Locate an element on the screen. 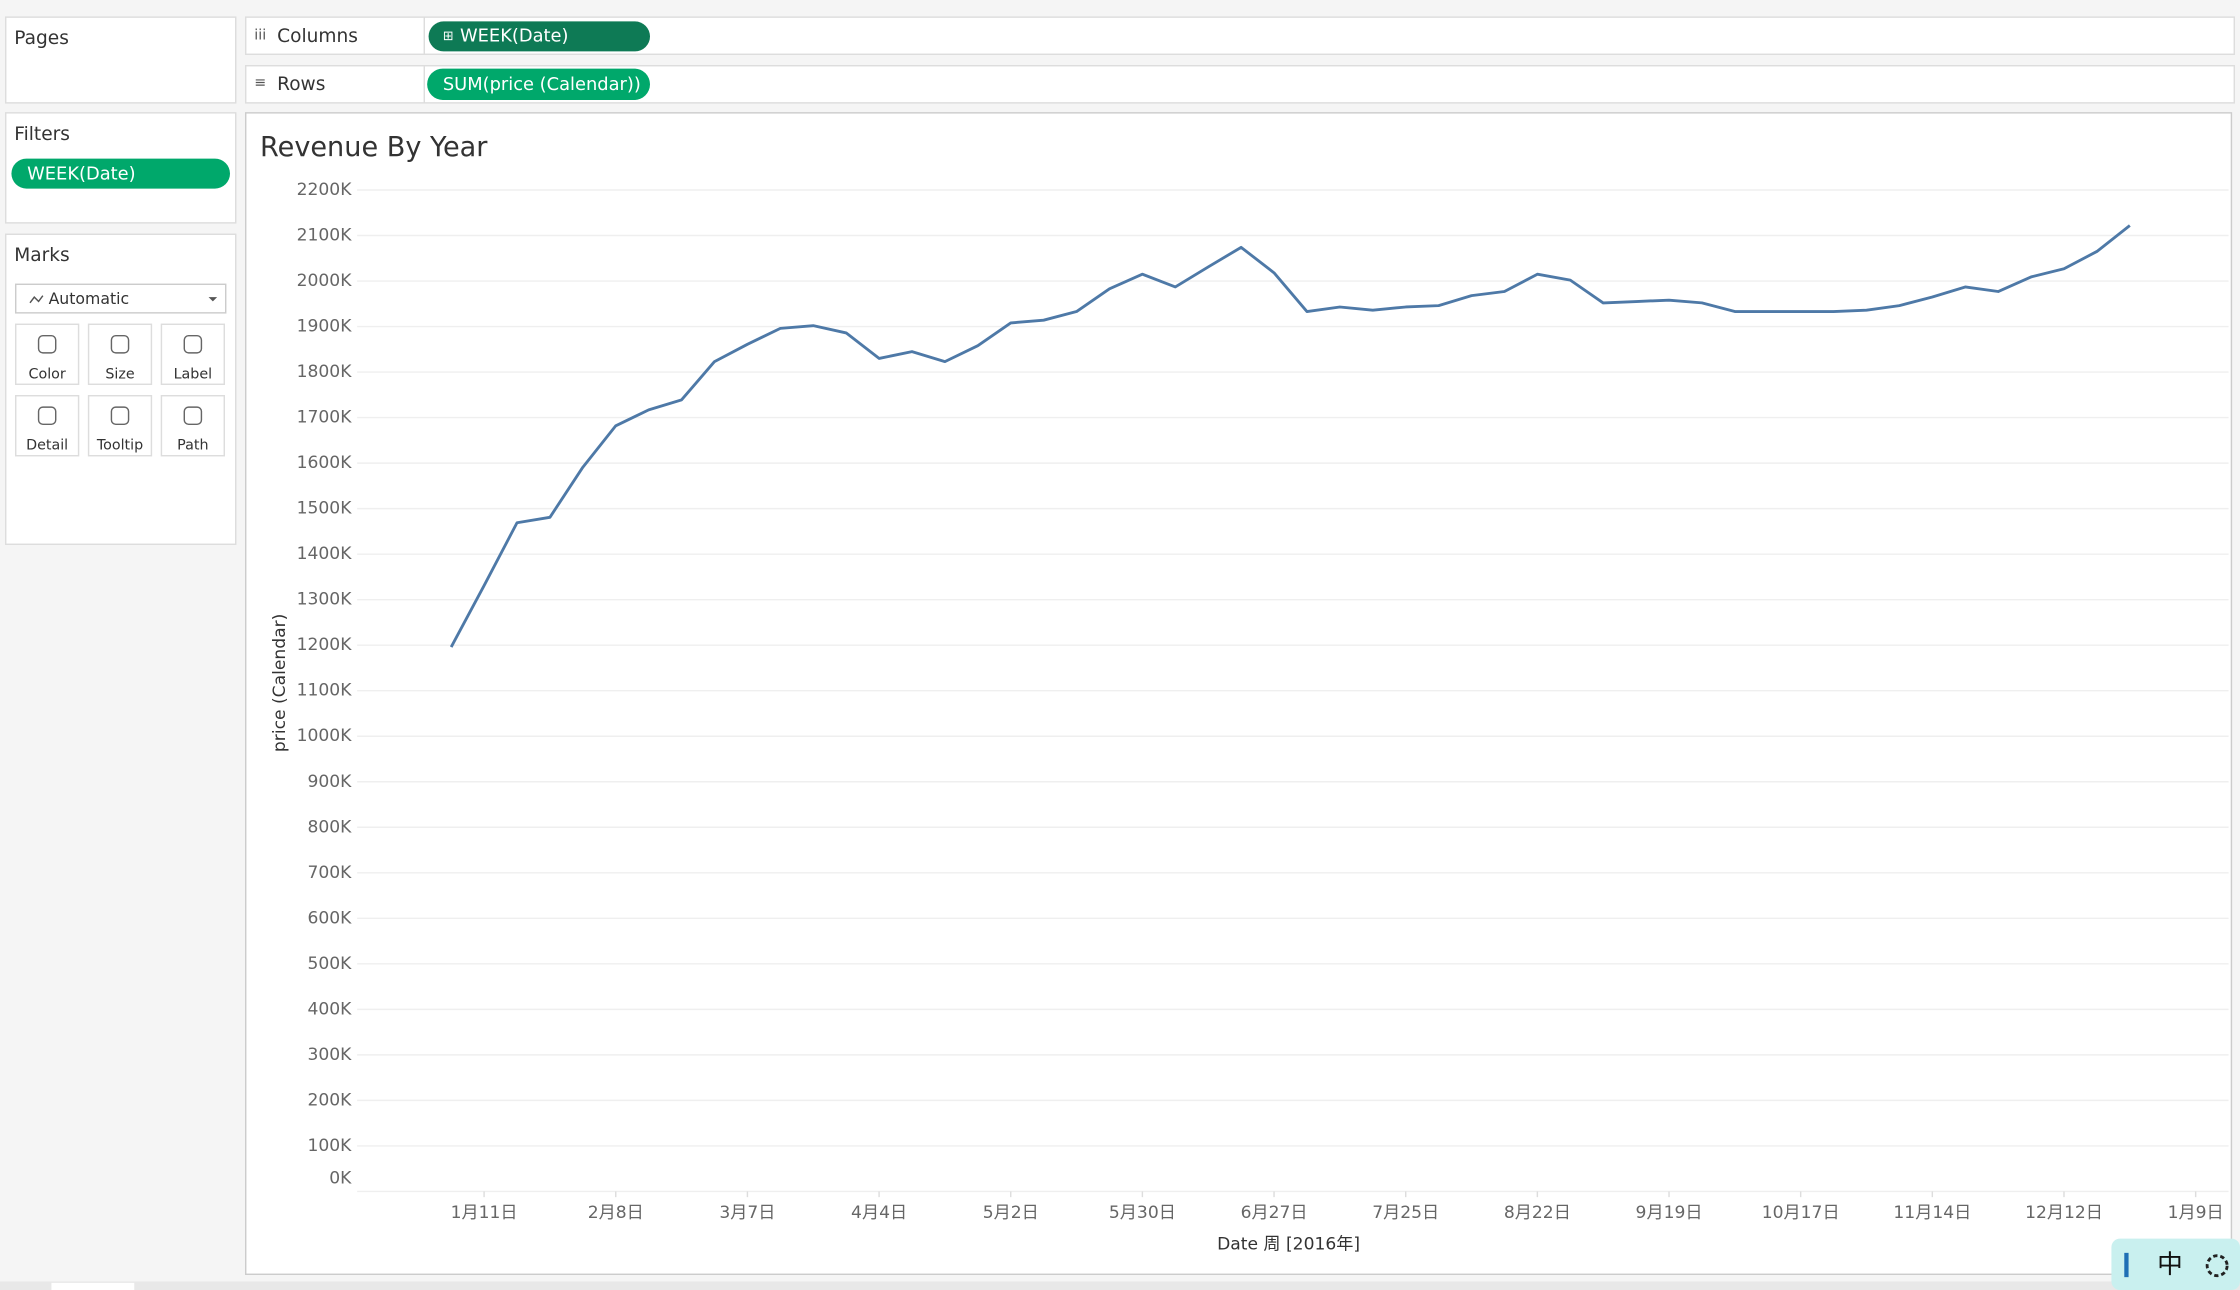  y-tick-label: 700K is located at coordinates (330, 873).